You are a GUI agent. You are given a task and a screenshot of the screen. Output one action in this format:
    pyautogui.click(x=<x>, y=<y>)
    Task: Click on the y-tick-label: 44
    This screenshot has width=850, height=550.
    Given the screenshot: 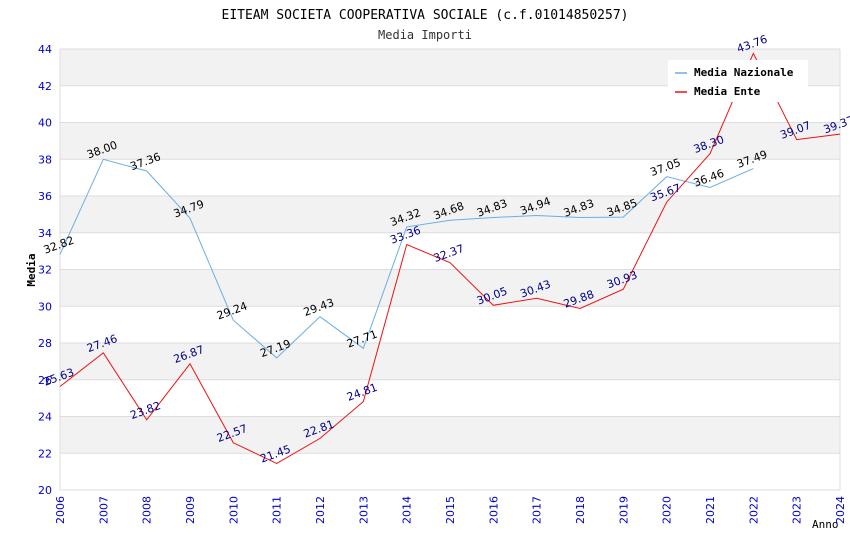 What is the action you would take?
    pyautogui.click(x=45, y=49)
    